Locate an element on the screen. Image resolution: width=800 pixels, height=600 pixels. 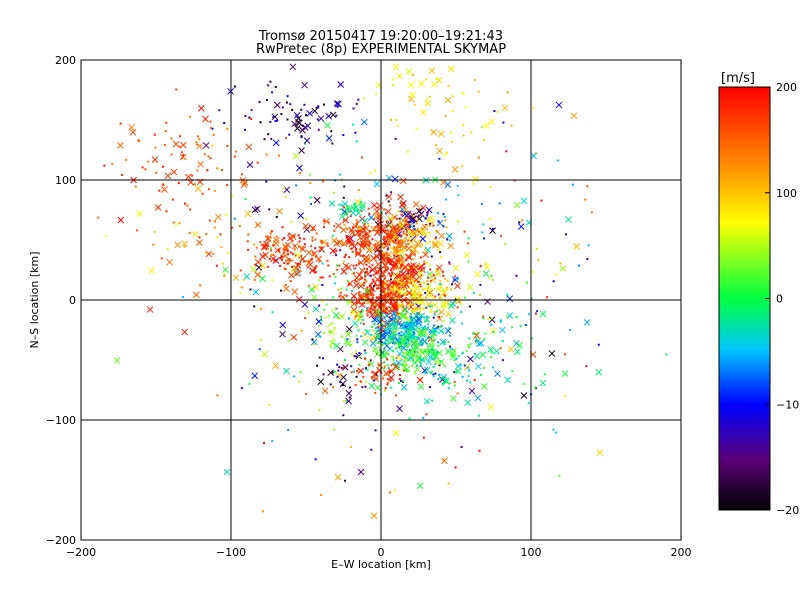
x-tick-label: −100 is located at coordinates (231, 552).